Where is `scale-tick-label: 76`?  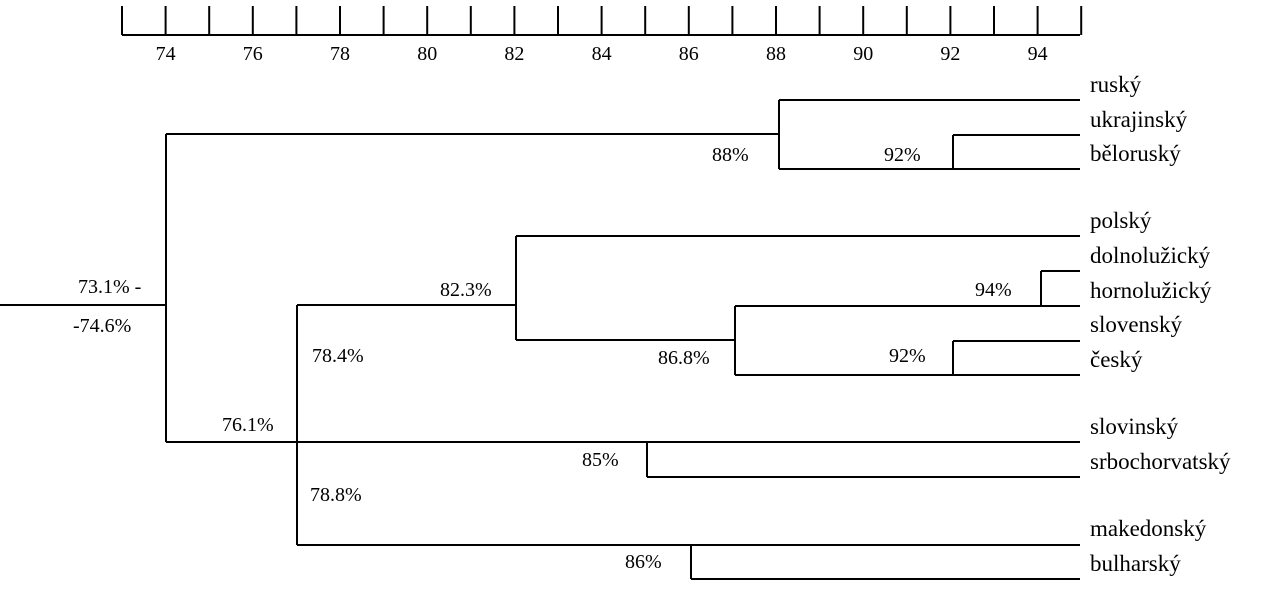 scale-tick-label: 76 is located at coordinates (253, 54).